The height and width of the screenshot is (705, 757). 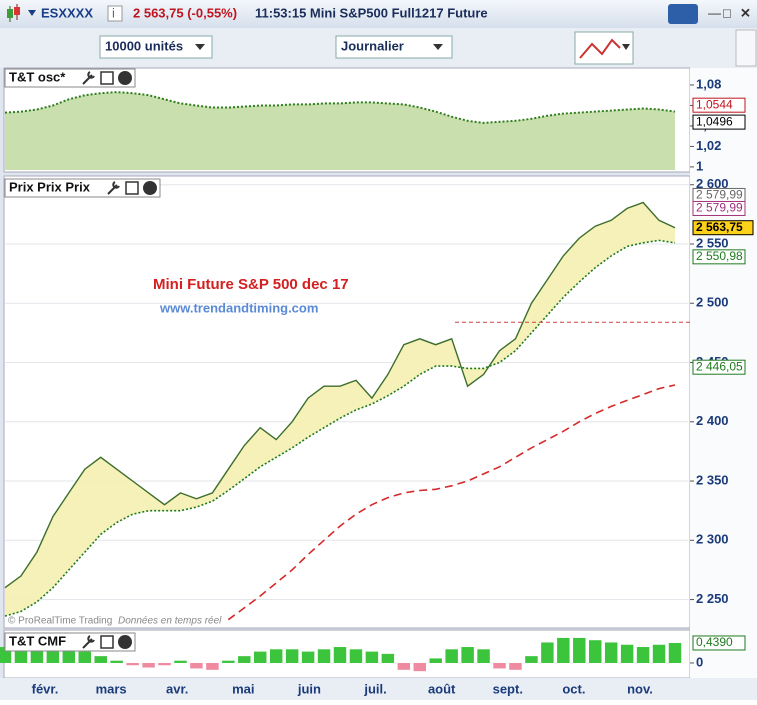 What do you see at coordinates (712, 302) in the screenshot?
I see `y-tick-label: 2 500` at bounding box center [712, 302].